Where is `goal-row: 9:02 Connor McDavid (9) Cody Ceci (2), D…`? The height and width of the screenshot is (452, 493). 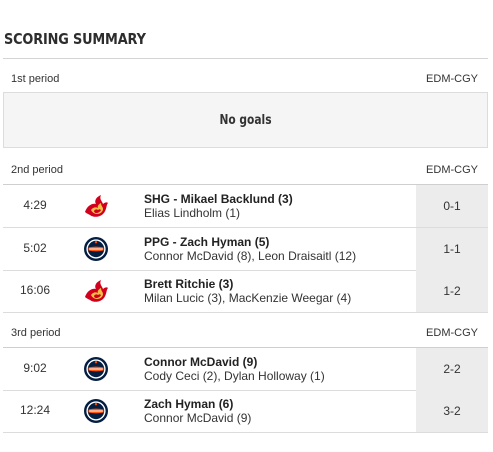 goal-row: 9:02 Connor McDavid (9) Cody Ceci (2), D… is located at coordinates (245, 369).